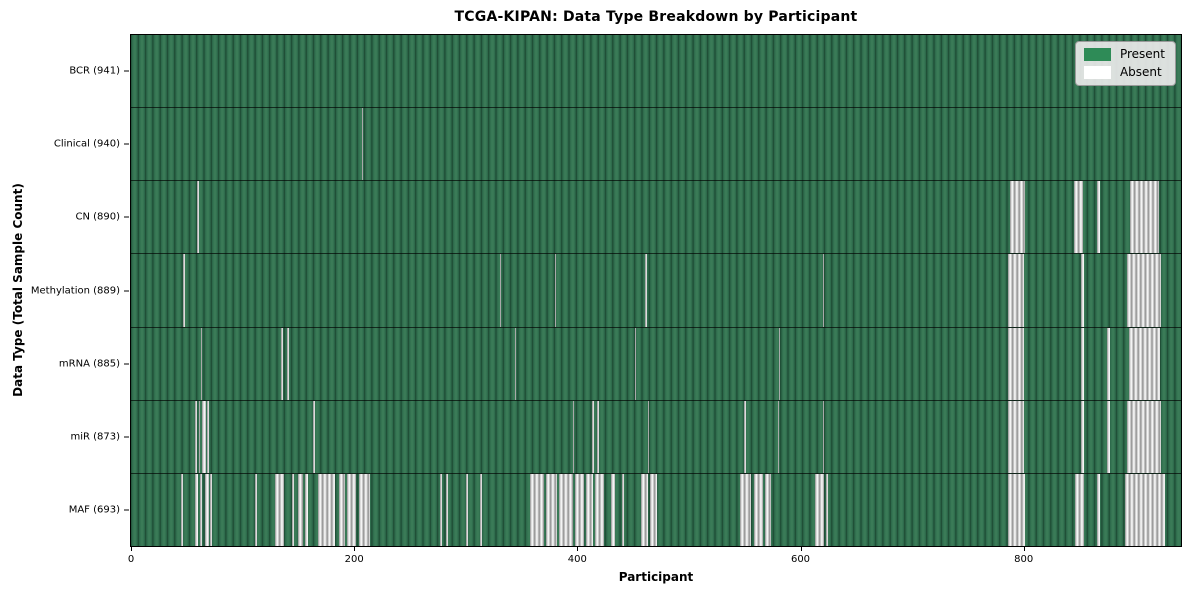  I want to click on heatmap-row-mrna, so click(656, 363).